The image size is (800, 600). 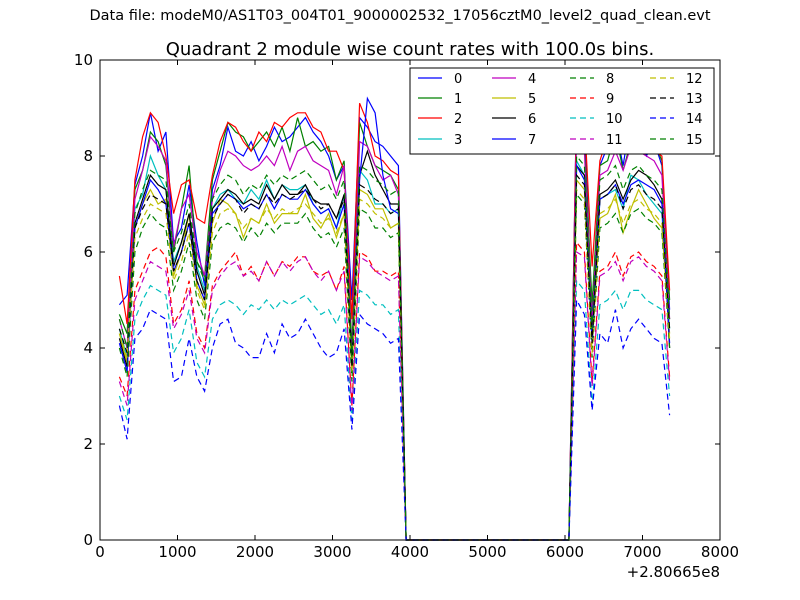 I want to click on legend-label-13: 13, so click(x=694, y=99).